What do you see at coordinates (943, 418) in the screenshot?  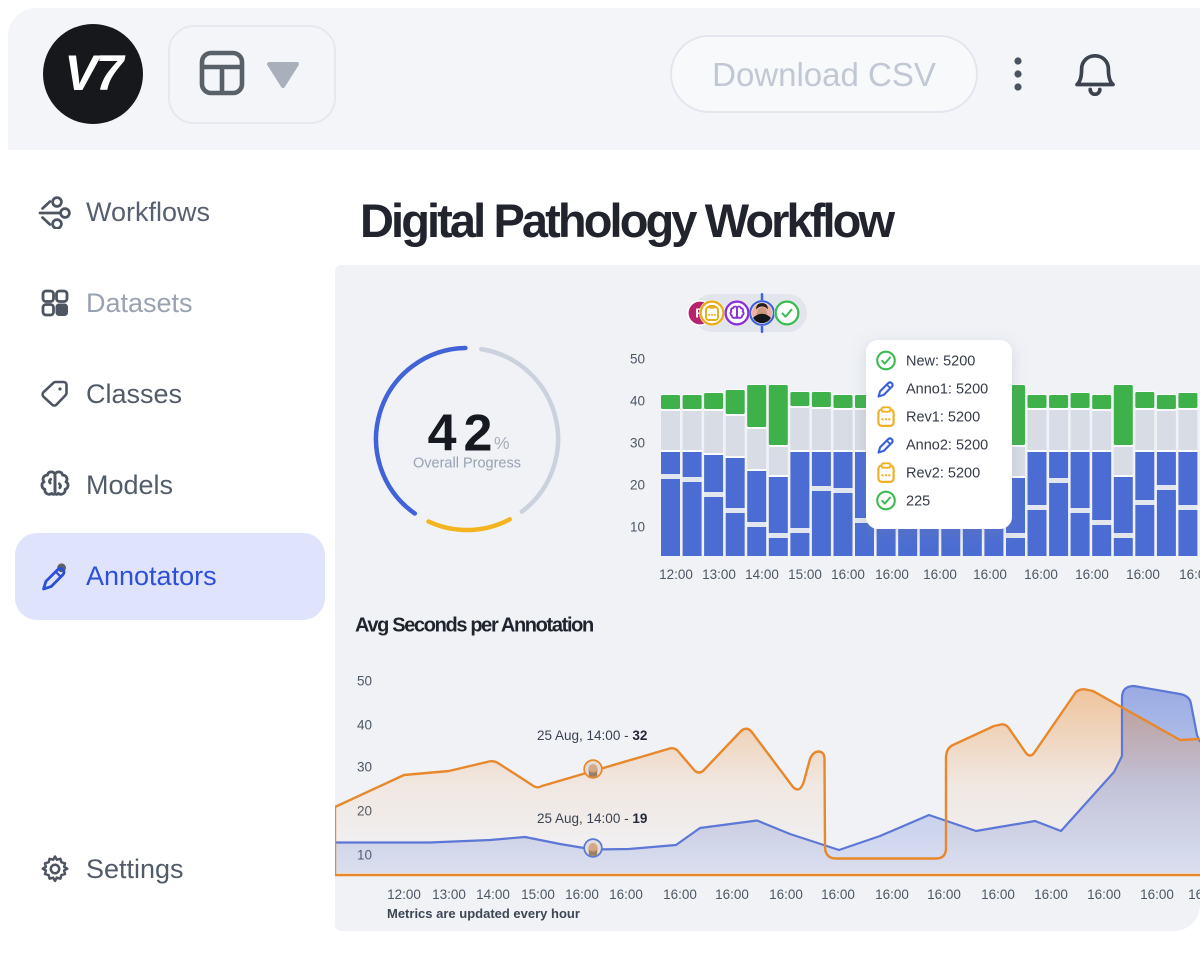 I see `svg-text: Rev1: 5200` at bounding box center [943, 418].